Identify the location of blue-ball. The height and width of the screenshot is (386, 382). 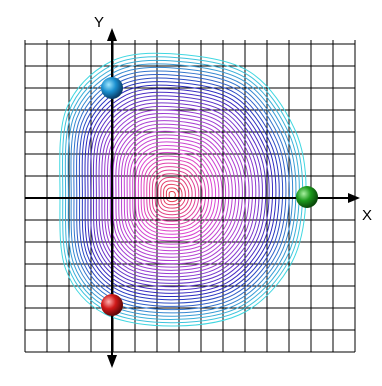
(112, 88).